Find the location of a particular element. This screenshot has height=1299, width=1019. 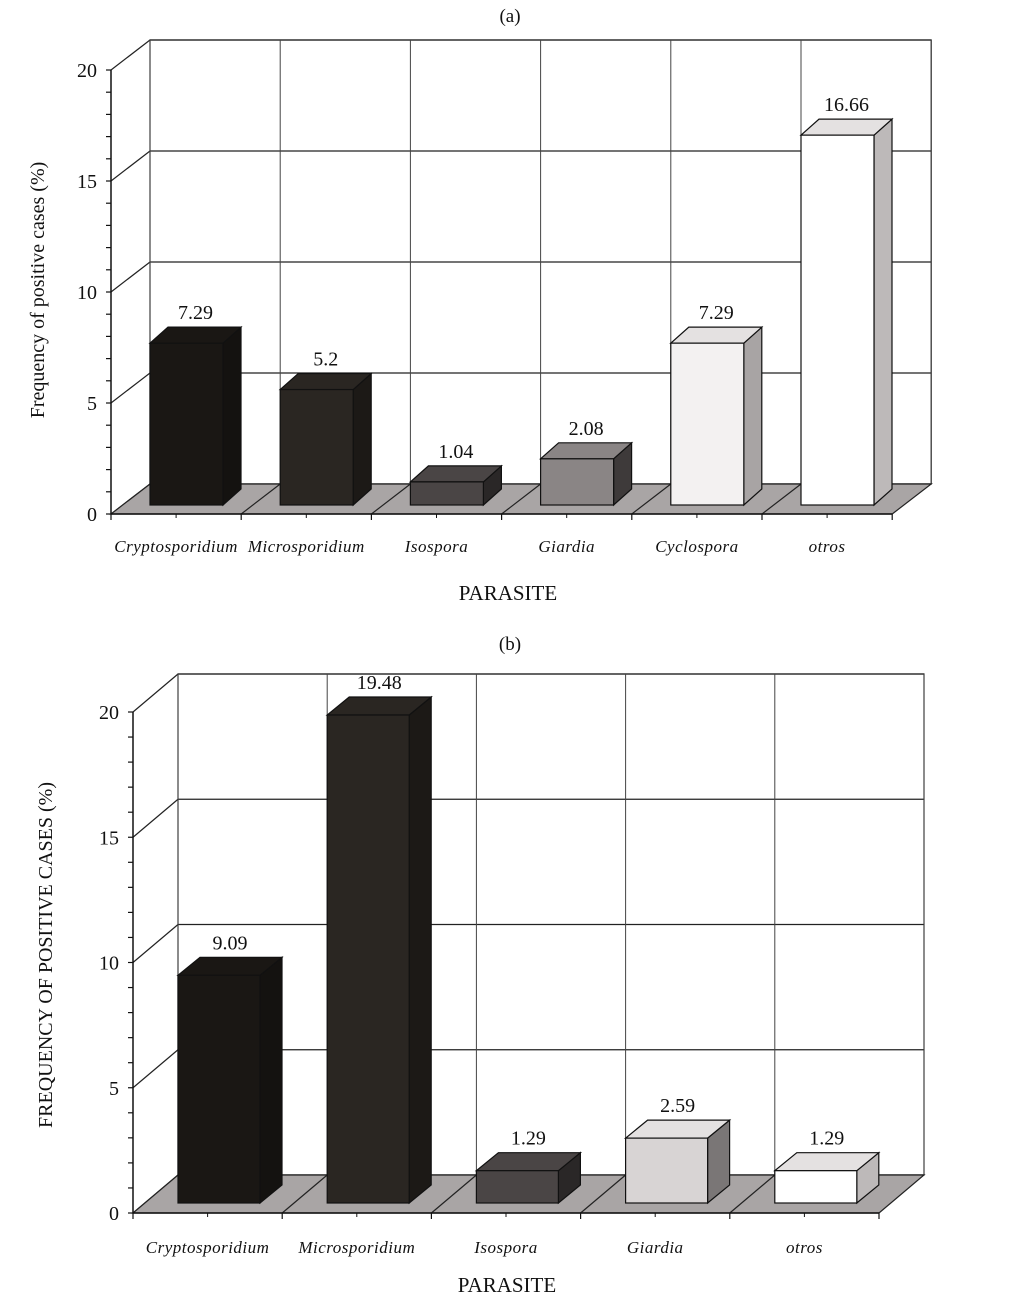

chart-b-ylabel: FREQUENCY OF POSITIVE CASES (%) is located at coordinates (46, 955).